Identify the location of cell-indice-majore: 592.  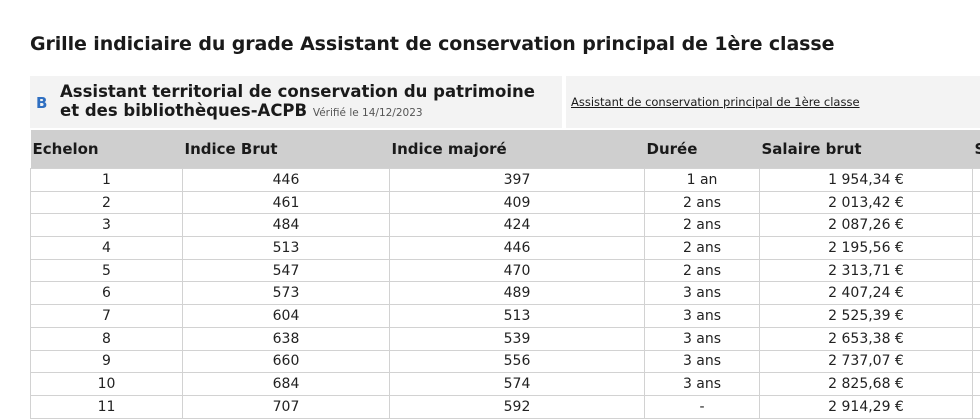
(517, 406).